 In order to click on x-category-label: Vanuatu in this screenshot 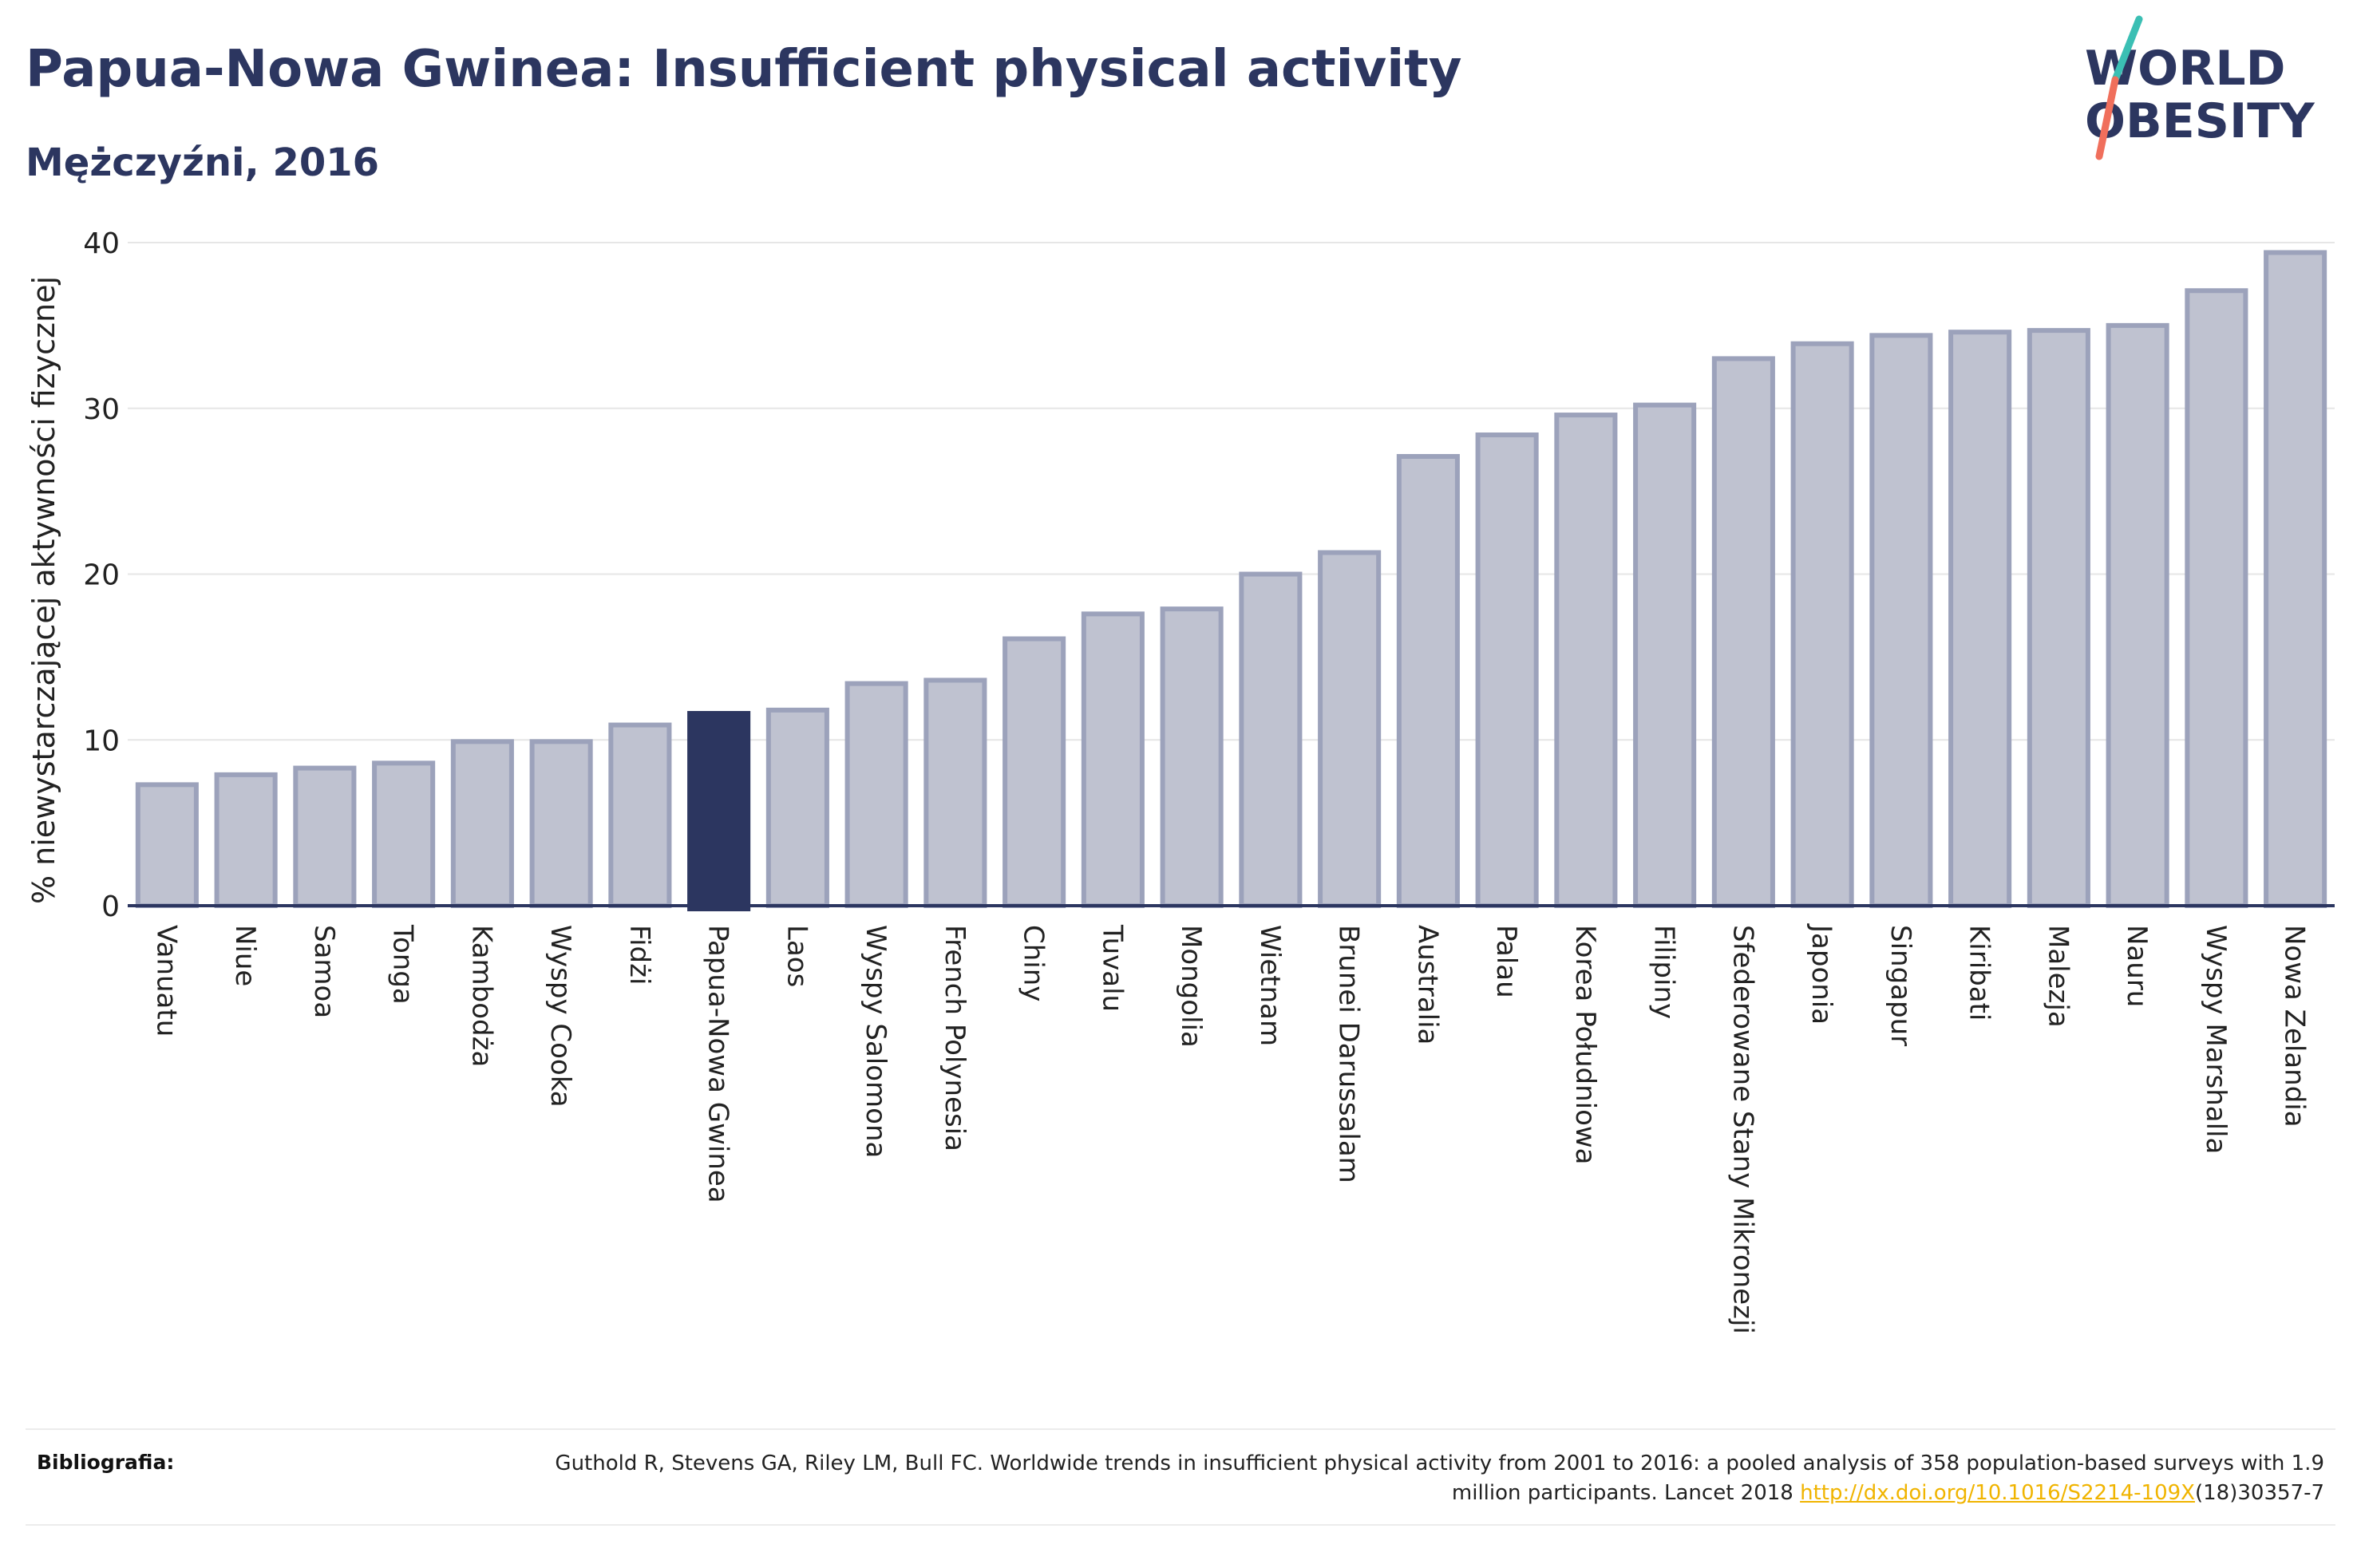, I will do `click(166, 981)`.